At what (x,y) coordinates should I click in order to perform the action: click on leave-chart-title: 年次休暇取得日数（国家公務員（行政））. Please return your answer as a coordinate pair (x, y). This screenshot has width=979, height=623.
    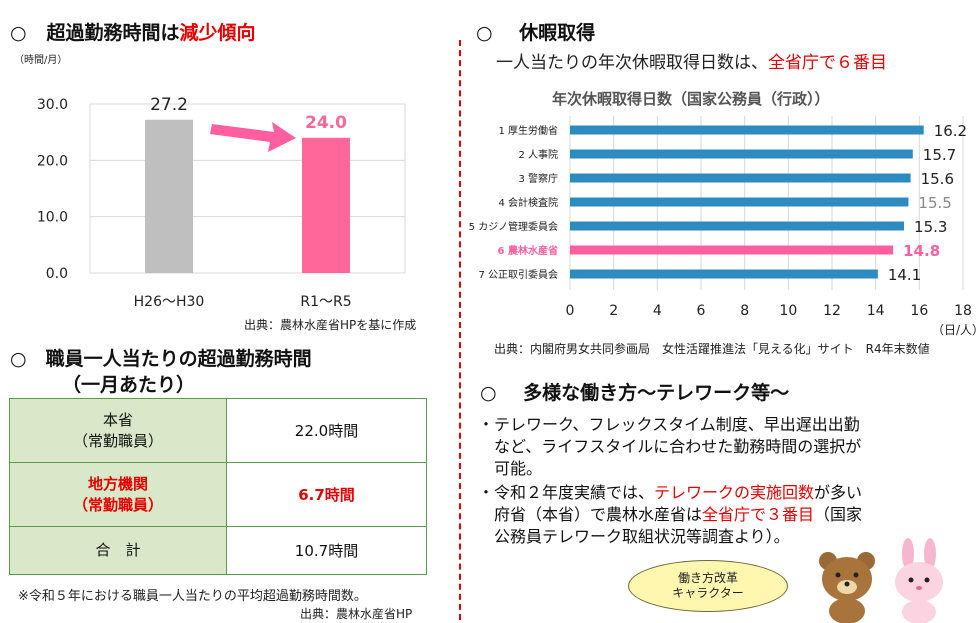
    Looking at the image, I should click on (691, 99).